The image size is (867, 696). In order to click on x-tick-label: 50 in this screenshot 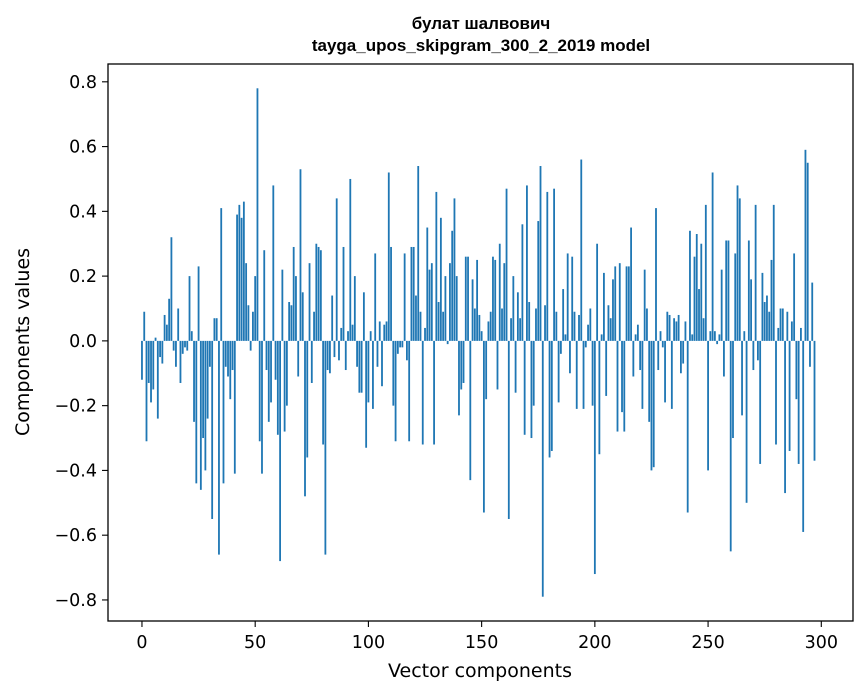, I will do `click(255, 643)`.